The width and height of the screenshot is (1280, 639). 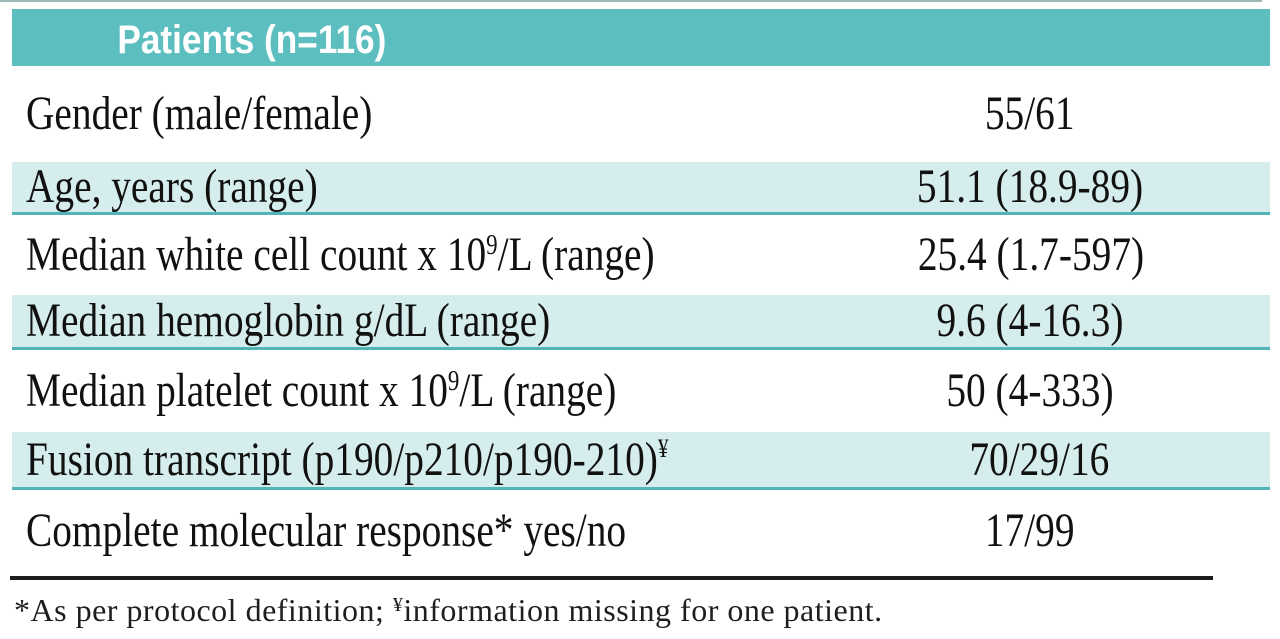 I want to click on row-label: Median hemoglobin g/dL (range), so click(x=288, y=320).